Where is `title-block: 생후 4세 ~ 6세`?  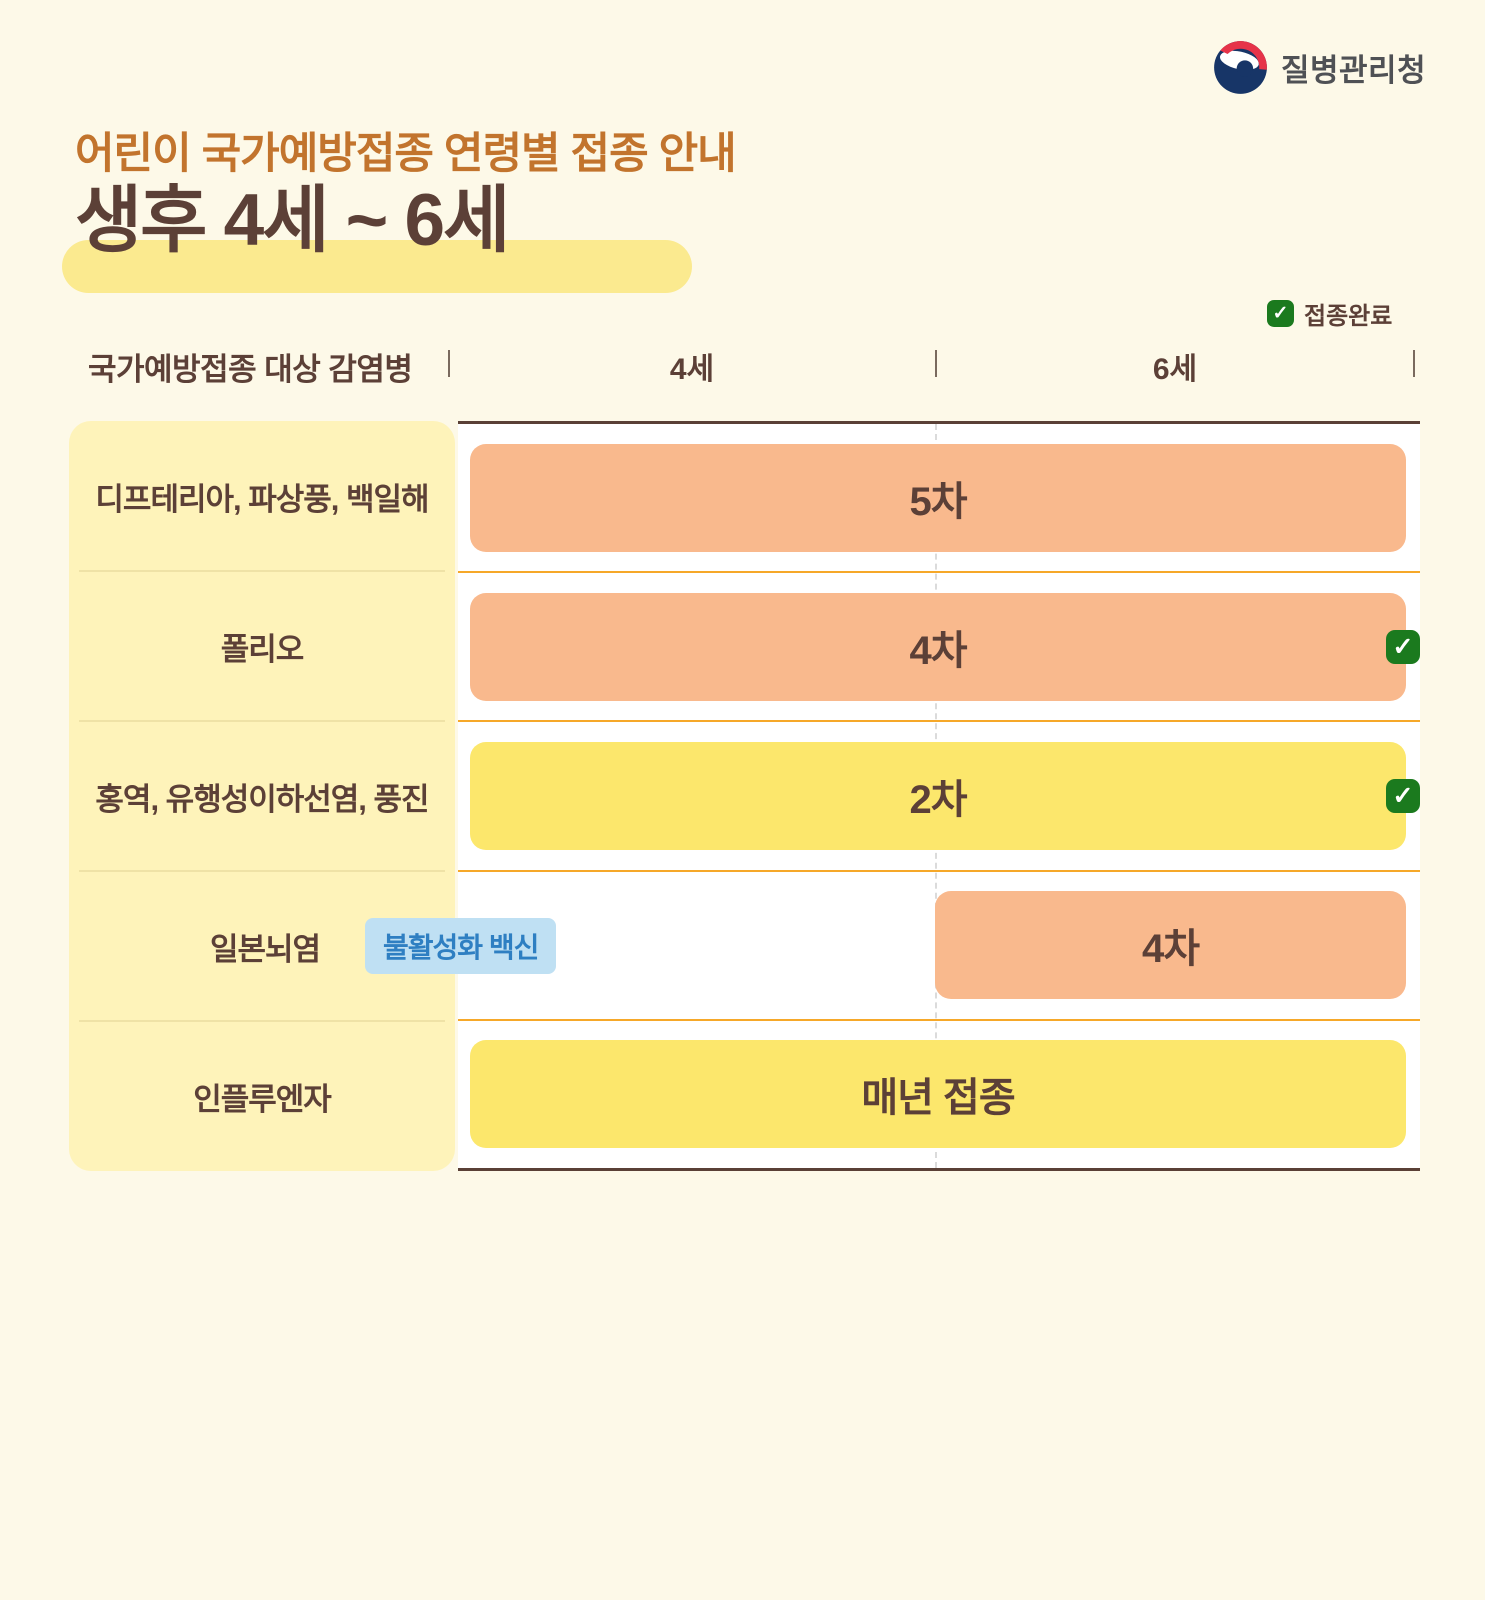 title-block: 생후 4세 ~ 6세 is located at coordinates (377, 236).